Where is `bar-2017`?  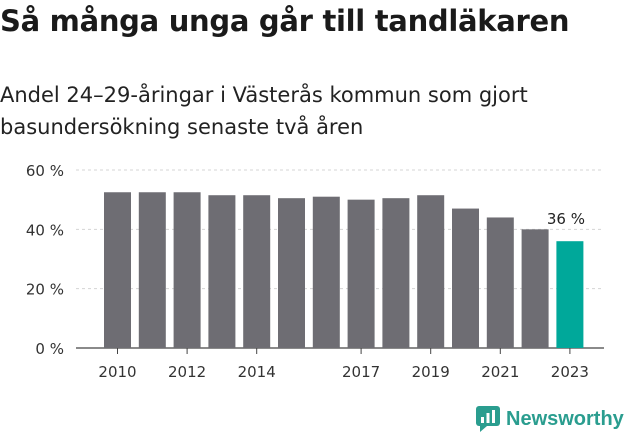 bar-2017 is located at coordinates (361, 273).